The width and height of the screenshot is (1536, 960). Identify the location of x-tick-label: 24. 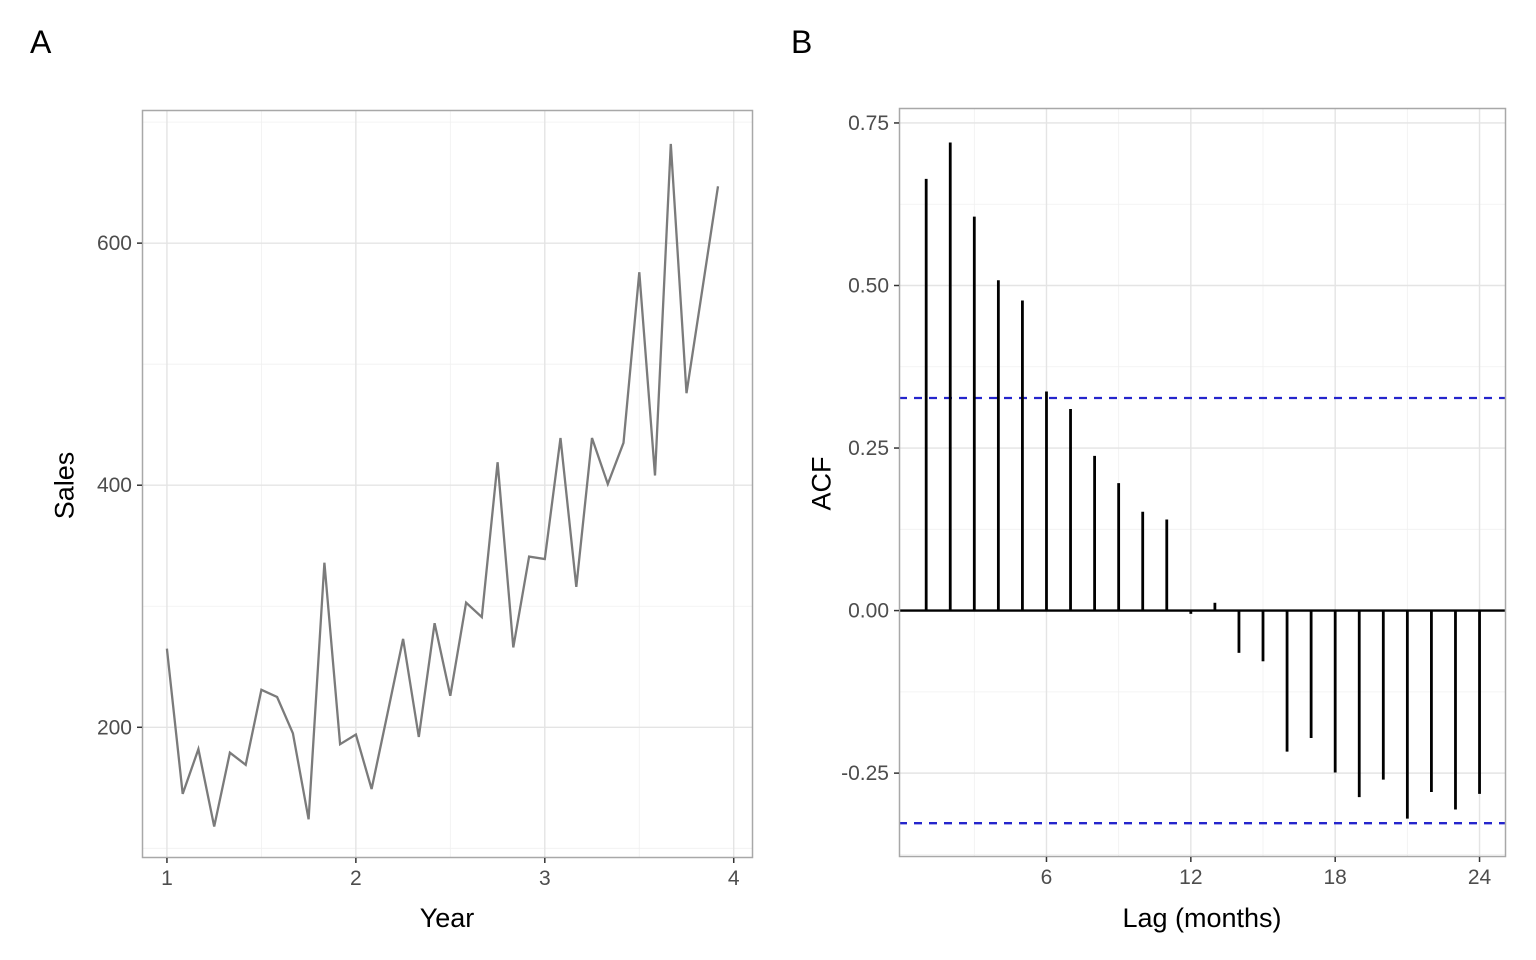
(1480, 877).